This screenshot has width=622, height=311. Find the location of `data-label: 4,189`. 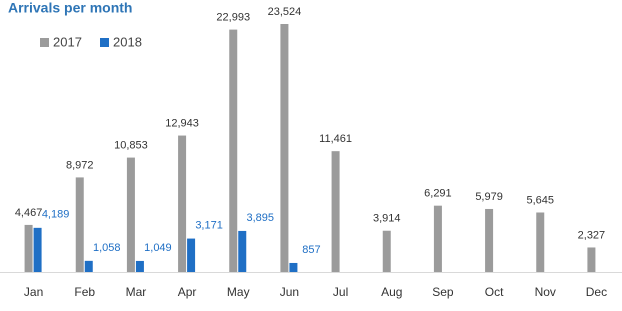

data-label: 4,189 is located at coordinates (56, 215).